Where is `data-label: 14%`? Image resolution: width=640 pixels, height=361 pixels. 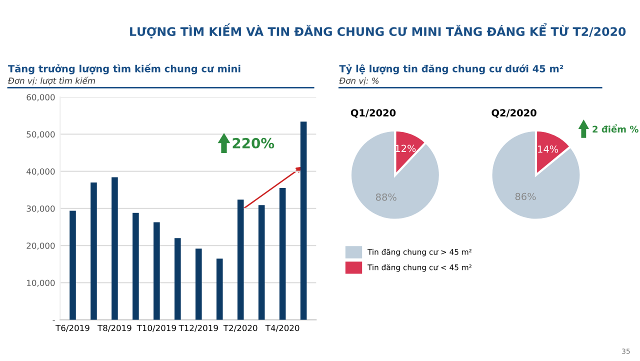 data-label: 14% is located at coordinates (548, 149).